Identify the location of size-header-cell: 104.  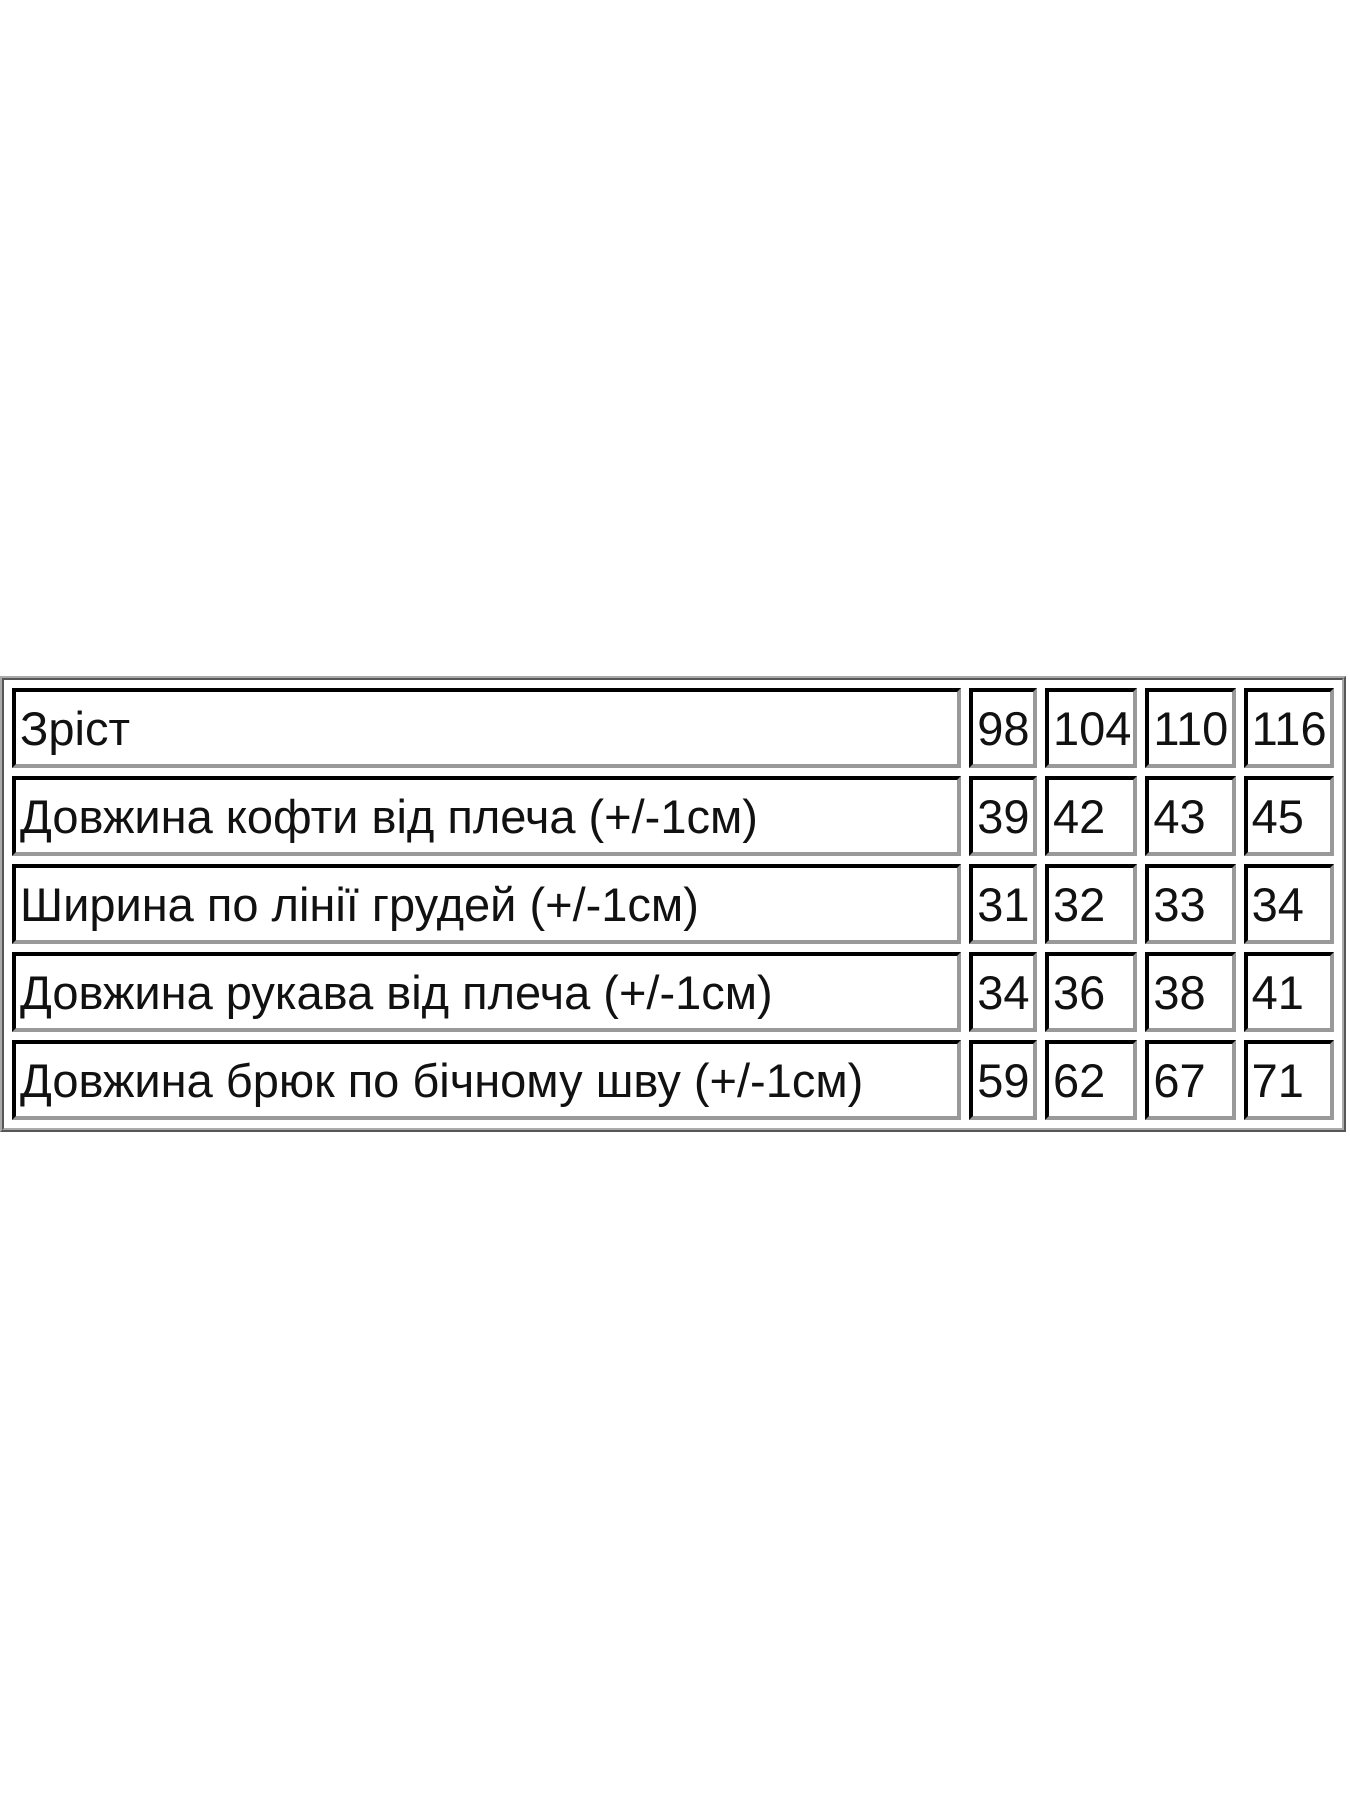
(1091, 728).